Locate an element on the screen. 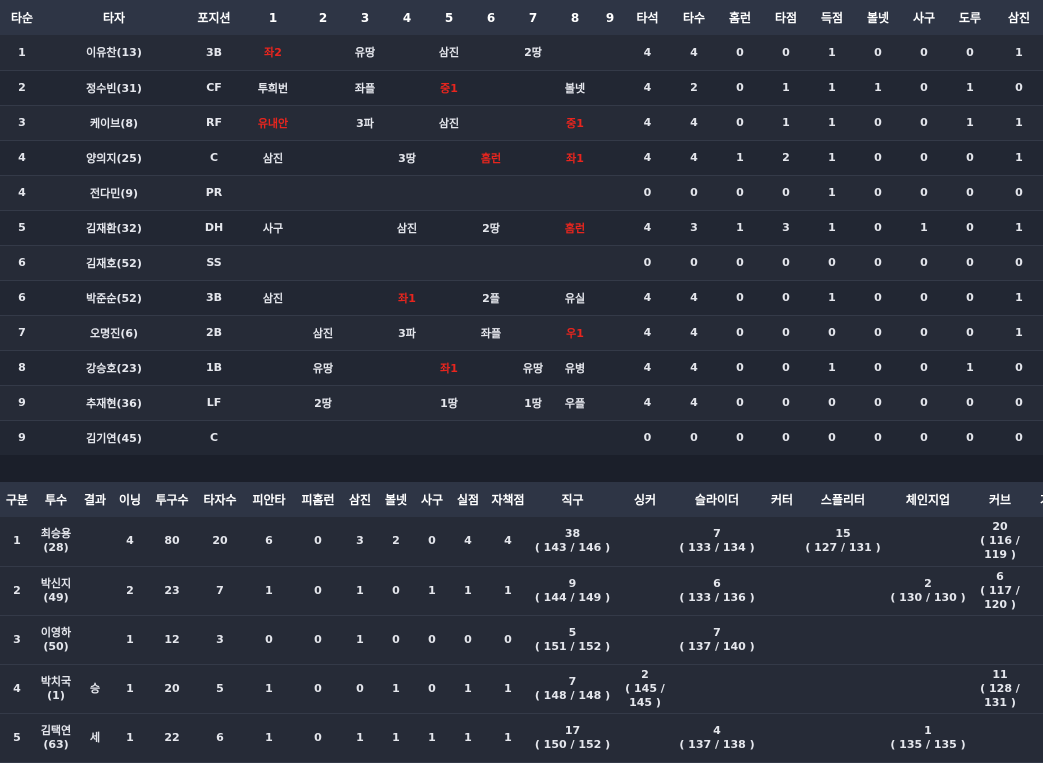 This screenshot has height=763, width=1043. table-divider is located at coordinates (521, 468).